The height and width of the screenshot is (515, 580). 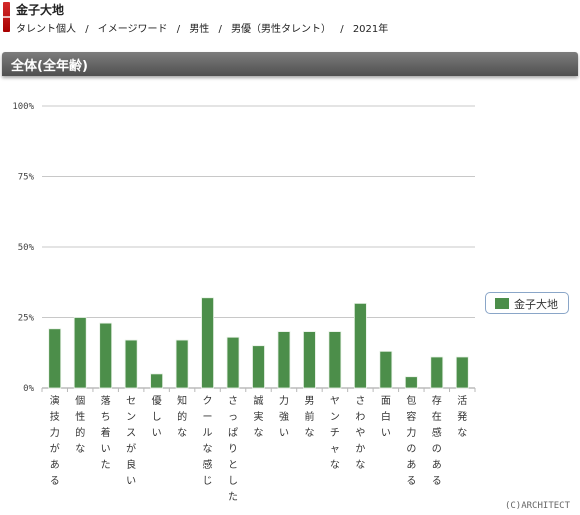 What do you see at coordinates (411, 440) in the screenshot?
I see `x-tick-label: 包容力のある` at bounding box center [411, 440].